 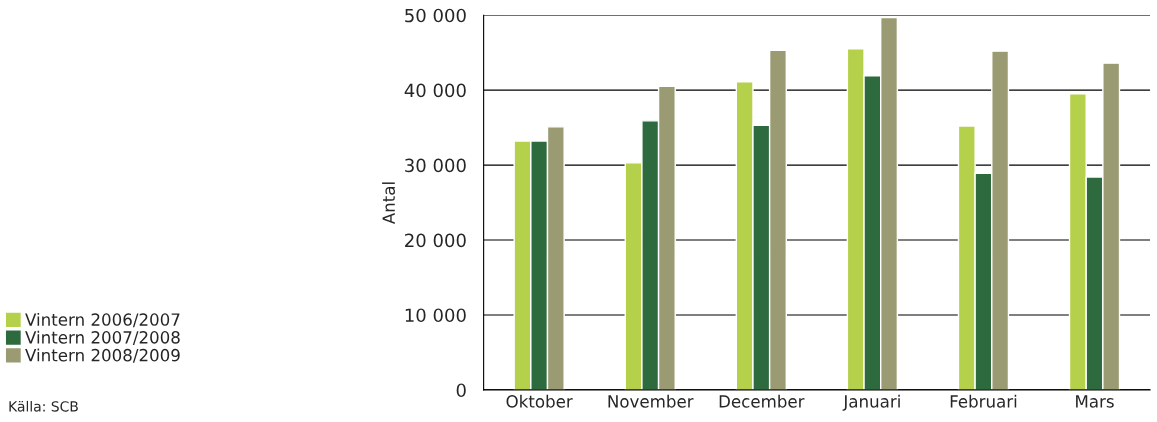 What do you see at coordinates (102, 337) in the screenshot?
I see `legend-label: Vintern 2007/2008` at bounding box center [102, 337].